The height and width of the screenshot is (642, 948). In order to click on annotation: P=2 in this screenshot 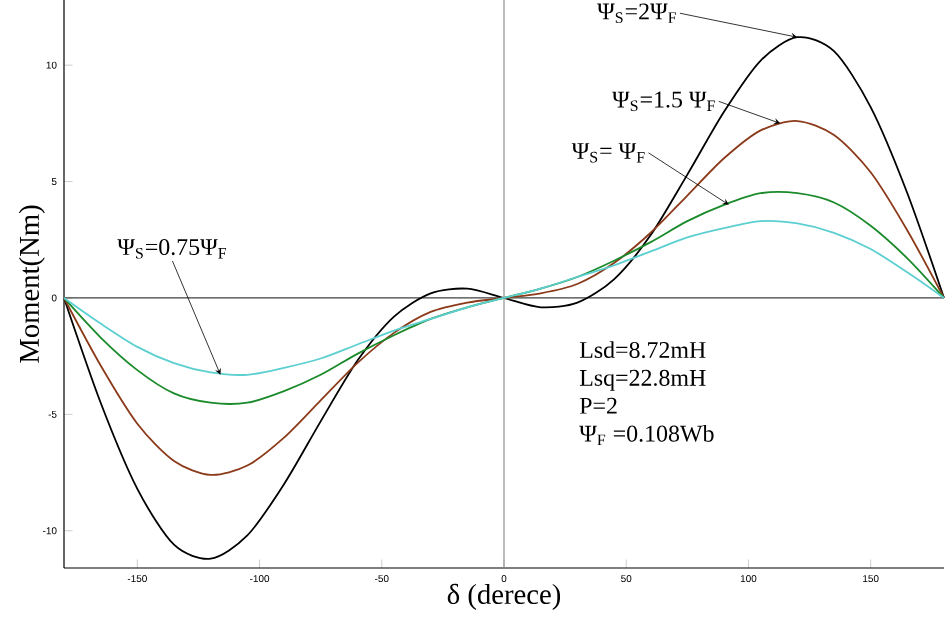, I will do `click(598, 405)`.